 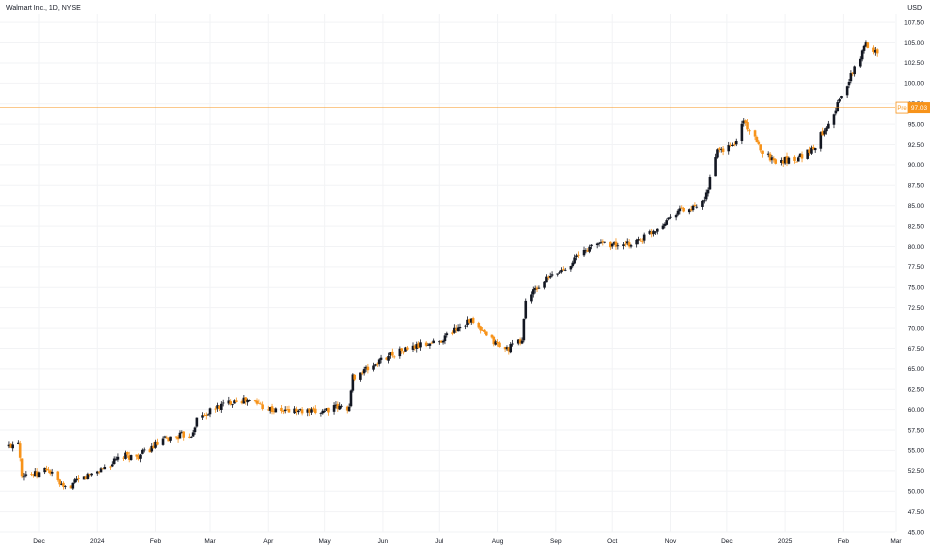 What do you see at coordinates (916, 328) in the screenshot?
I see `y-tick-label: 70.00` at bounding box center [916, 328].